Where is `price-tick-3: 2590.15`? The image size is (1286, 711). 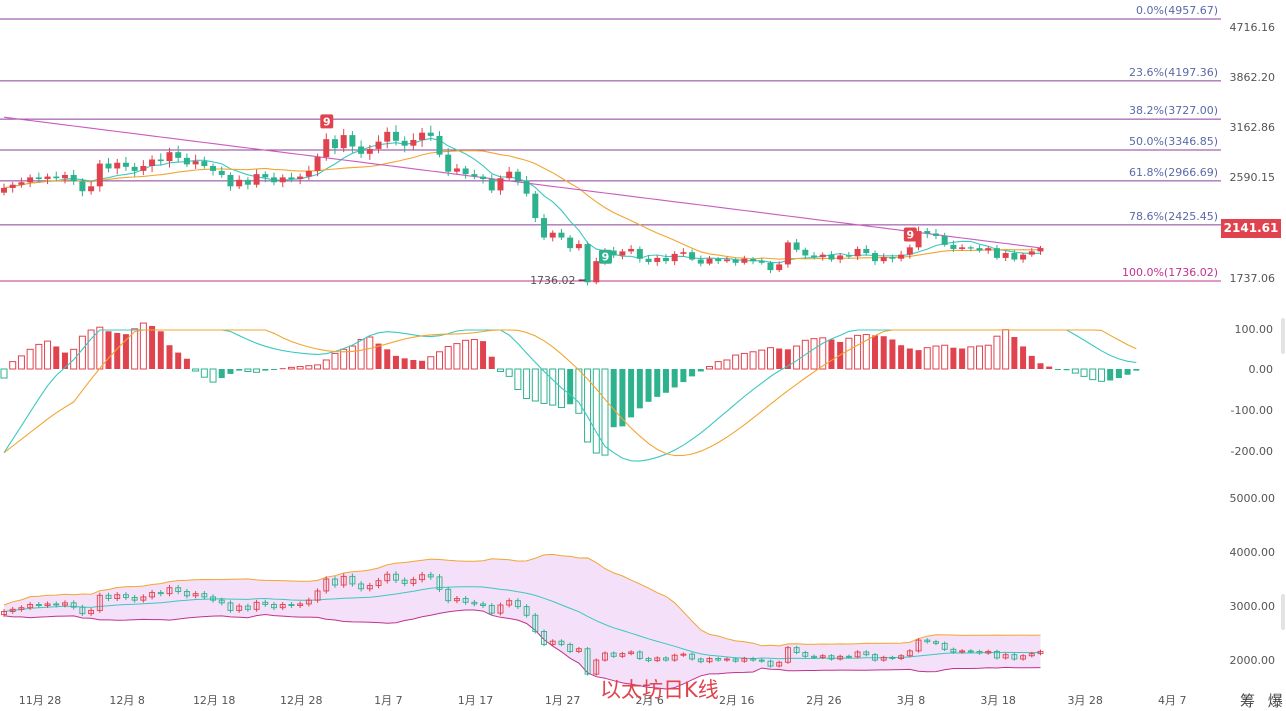 price-tick-3: 2590.15 is located at coordinates (1253, 177).